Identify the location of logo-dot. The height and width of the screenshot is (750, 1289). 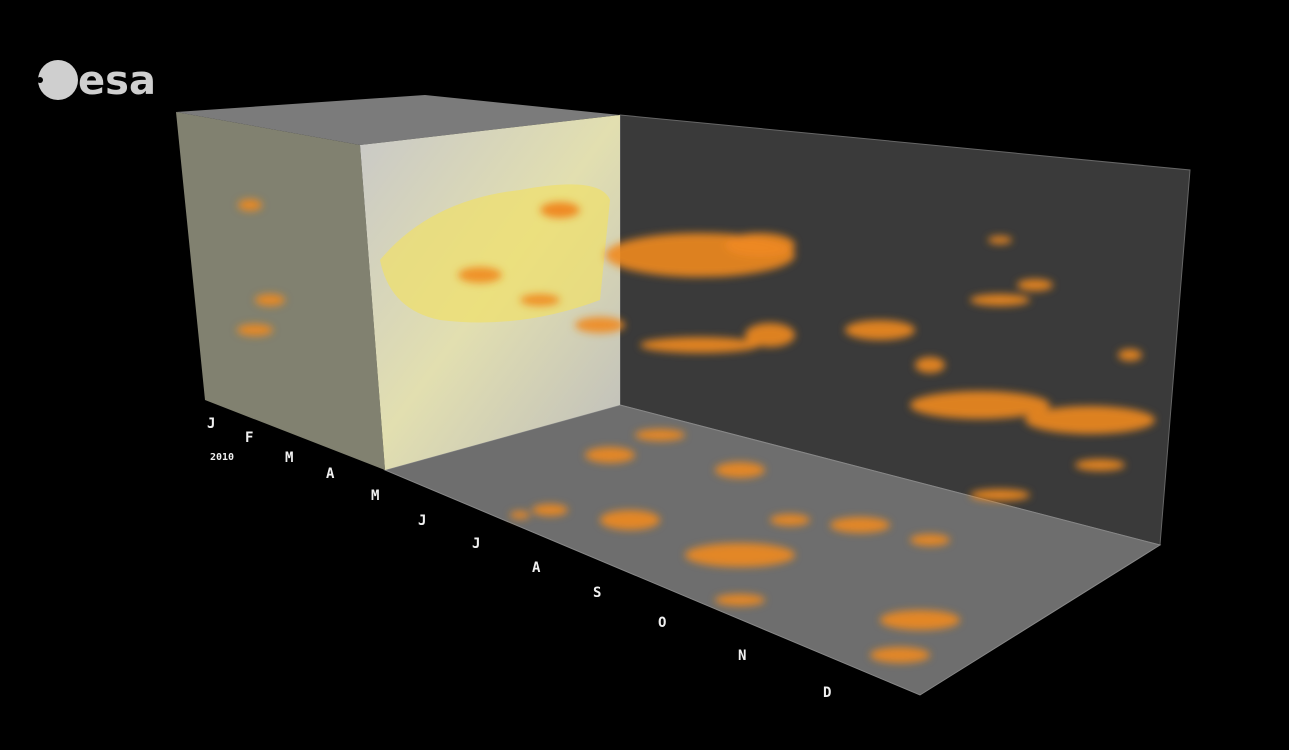
(40, 80).